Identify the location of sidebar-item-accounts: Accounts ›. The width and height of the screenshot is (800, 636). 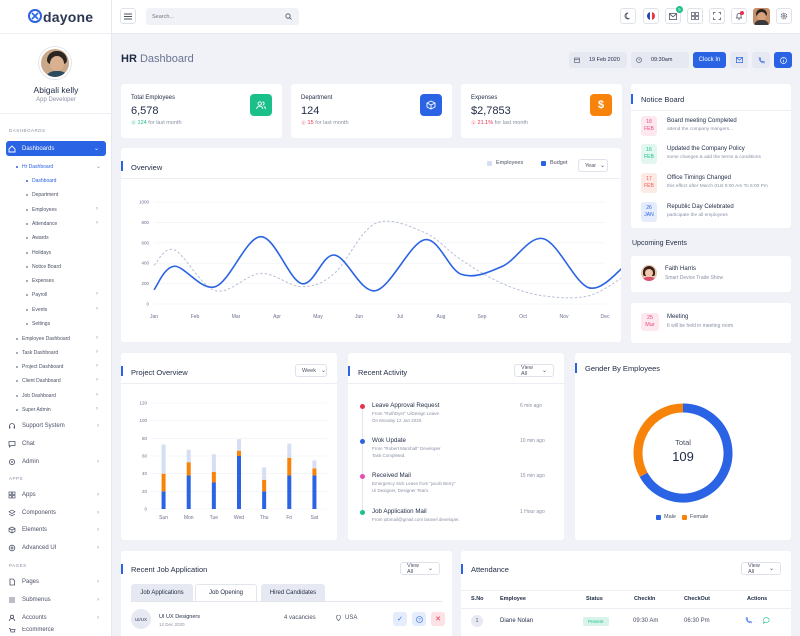
(56, 617).